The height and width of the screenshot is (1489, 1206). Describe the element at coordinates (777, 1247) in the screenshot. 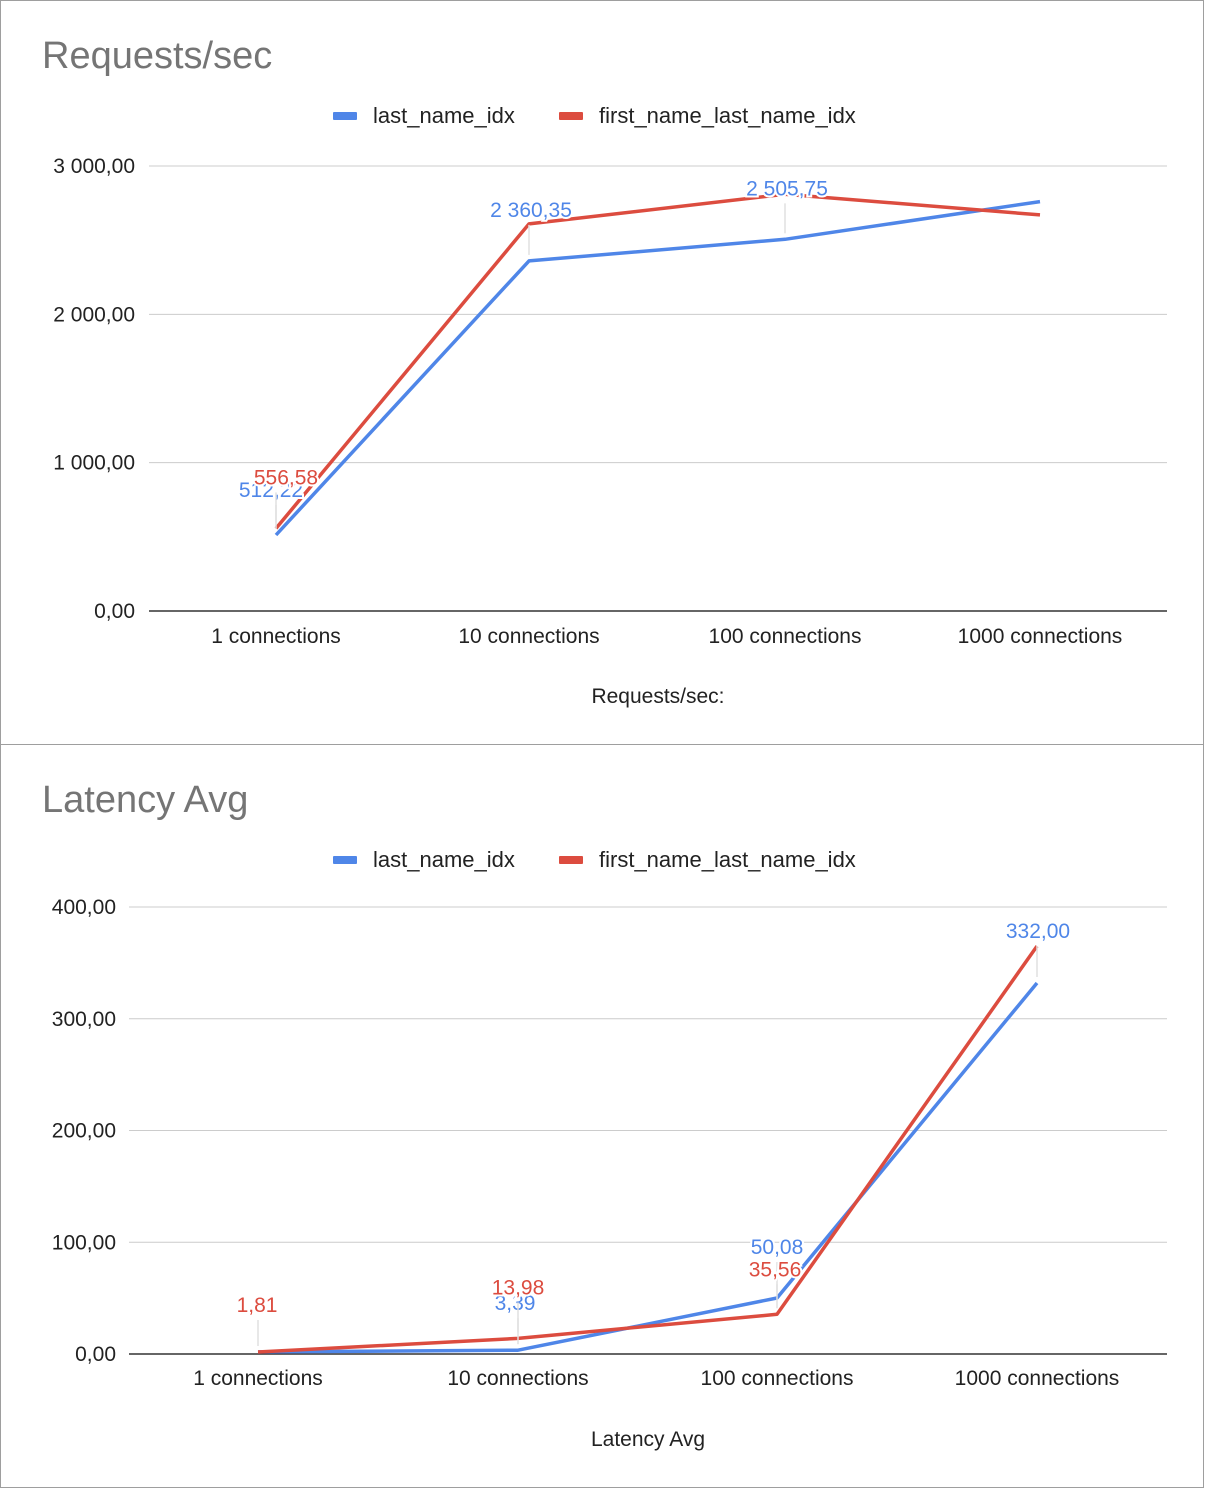

I see `data-label: 50,08` at that location.